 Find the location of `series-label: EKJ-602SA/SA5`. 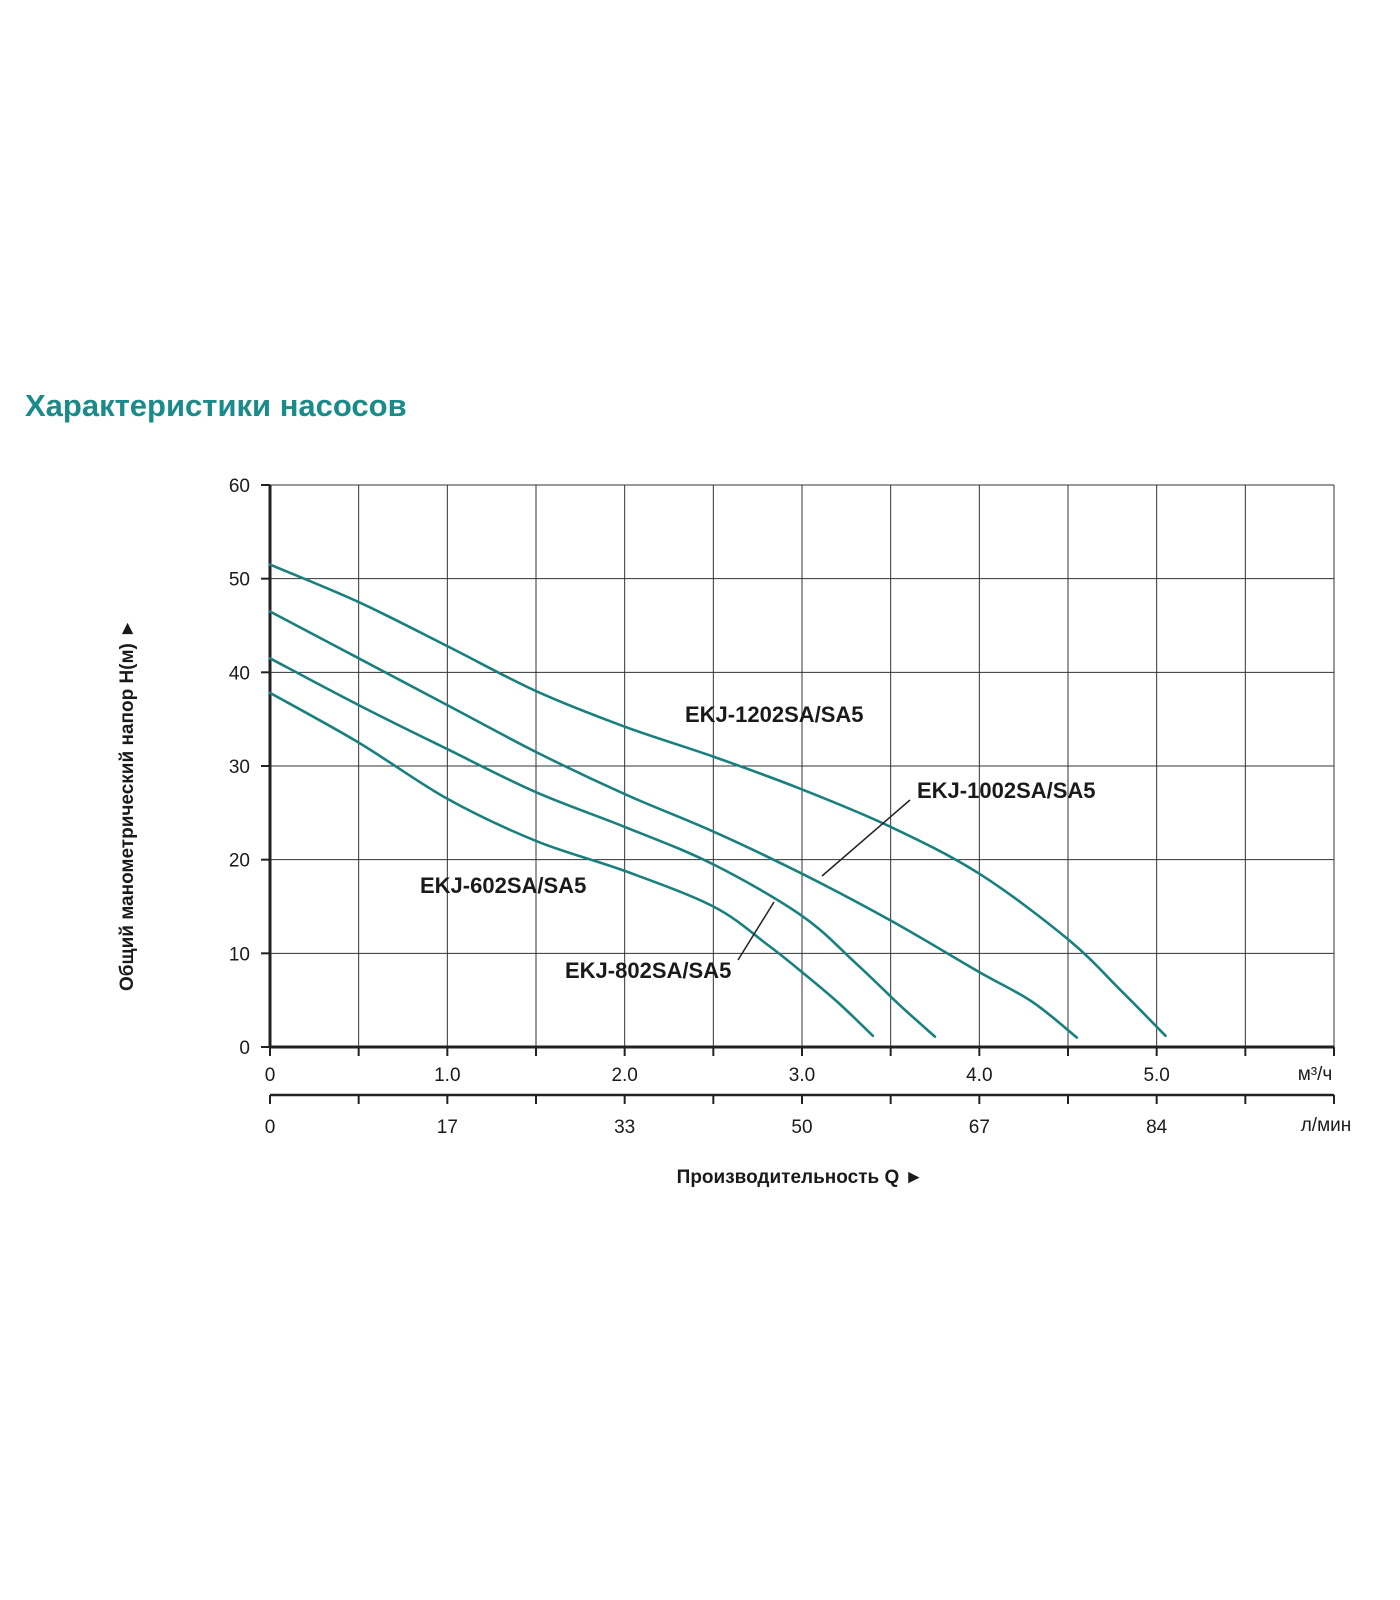

series-label: EKJ-602SA/SA5 is located at coordinates (503, 885).